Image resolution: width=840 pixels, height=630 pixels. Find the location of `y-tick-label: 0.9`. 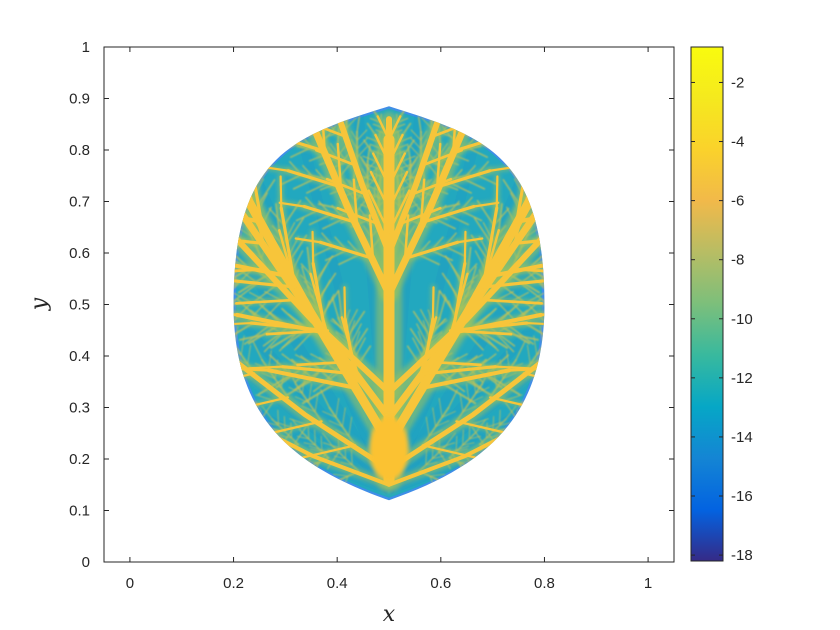

y-tick-label: 0.9 is located at coordinates (79, 99).